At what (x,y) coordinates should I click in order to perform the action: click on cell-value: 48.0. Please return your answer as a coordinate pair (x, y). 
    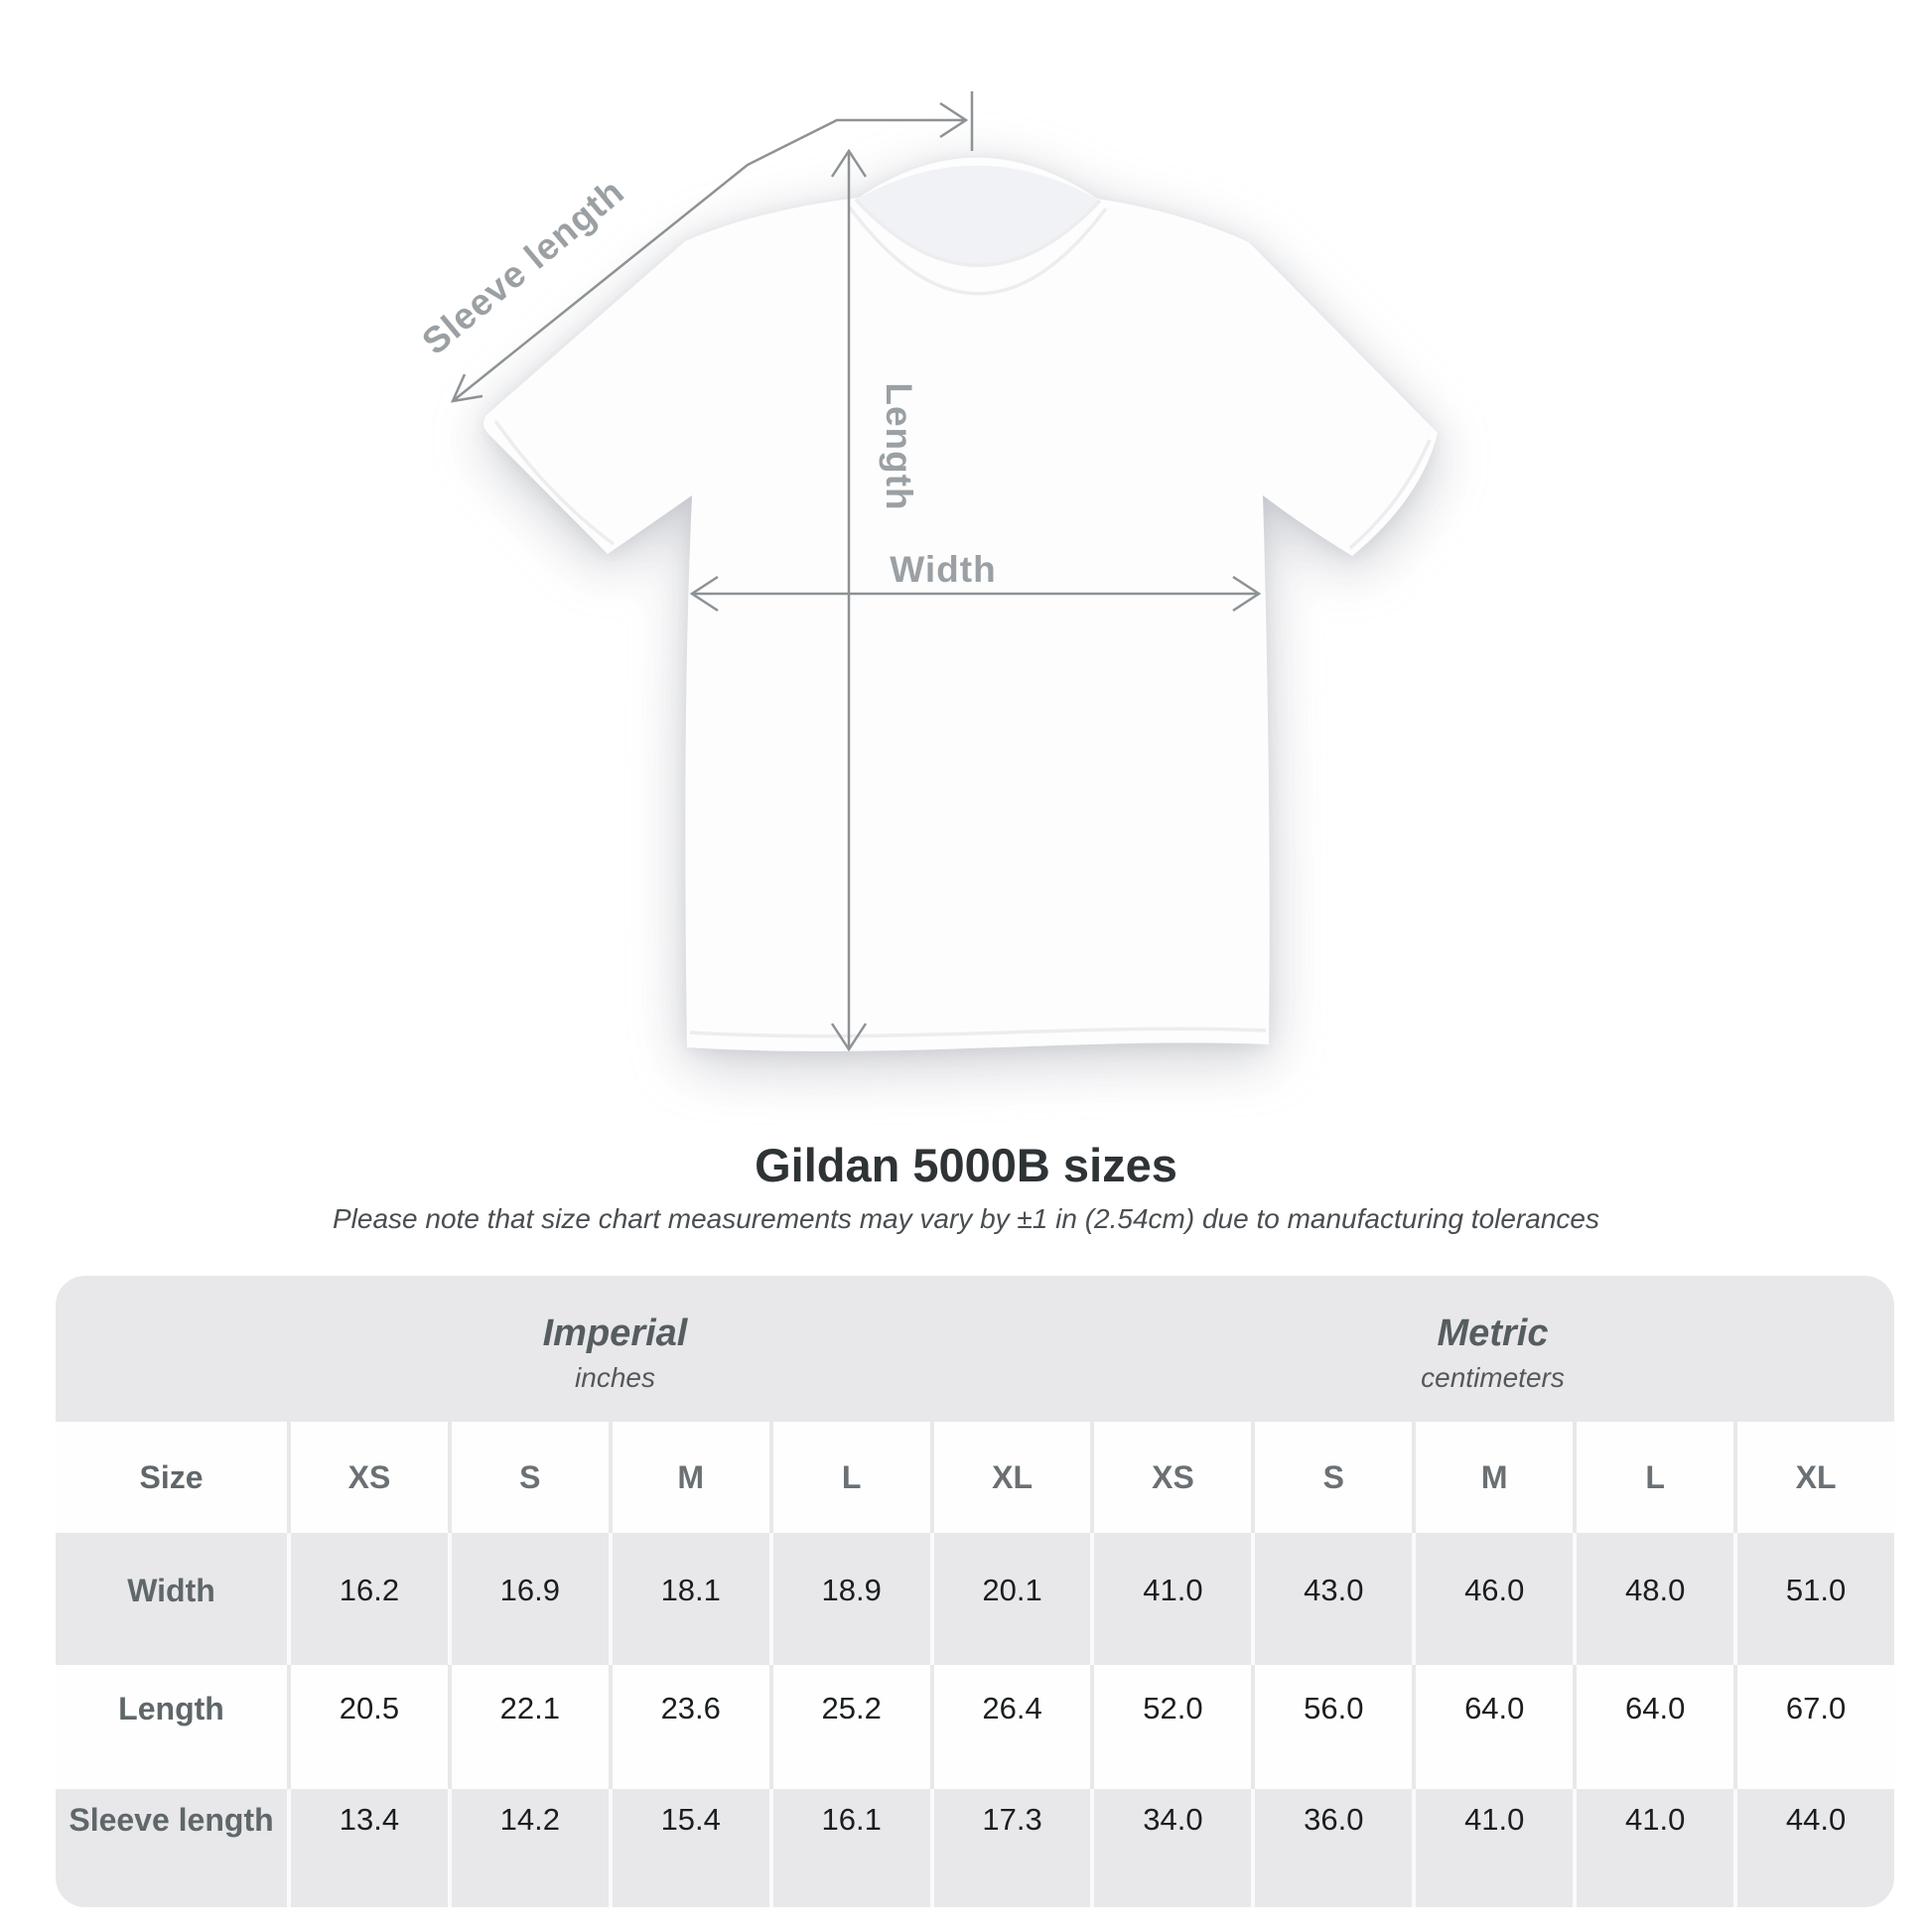
    Looking at the image, I should click on (1653, 1599).